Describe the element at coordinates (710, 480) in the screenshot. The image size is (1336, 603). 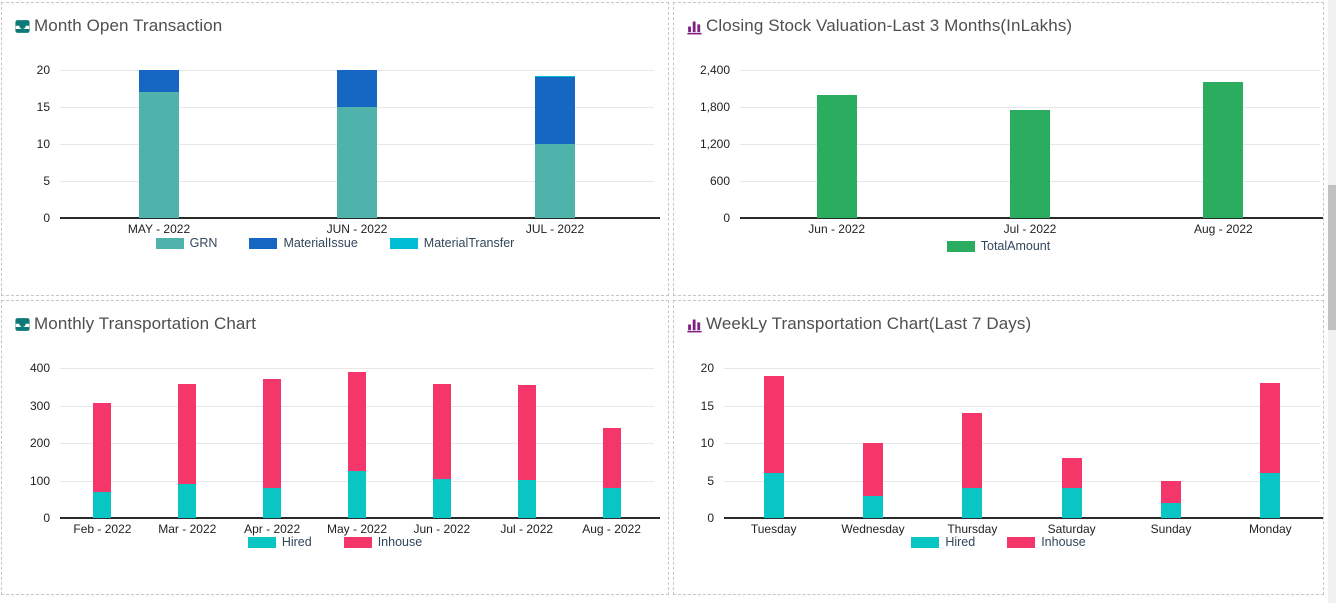
I see `y-axis-tick-label: 5` at that location.